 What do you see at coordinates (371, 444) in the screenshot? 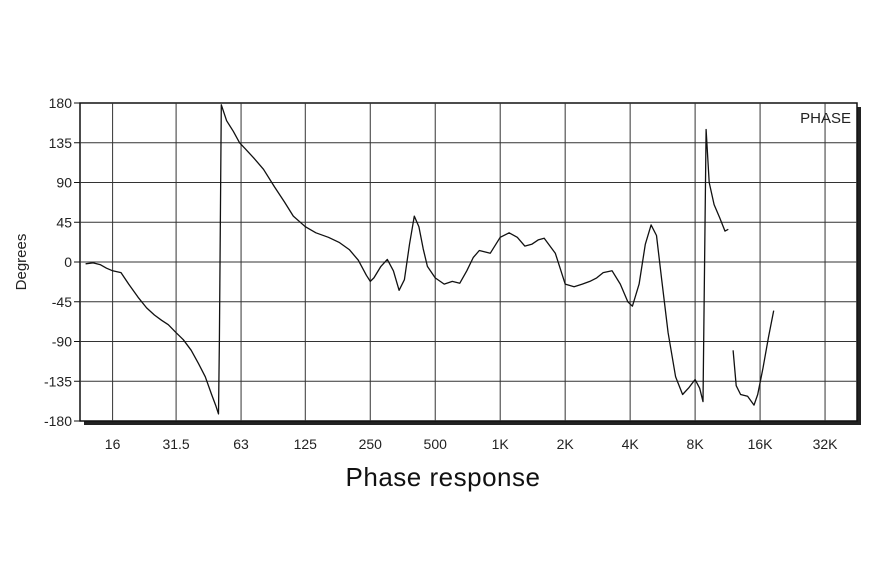
I see `x-tick-label: 250` at bounding box center [371, 444].